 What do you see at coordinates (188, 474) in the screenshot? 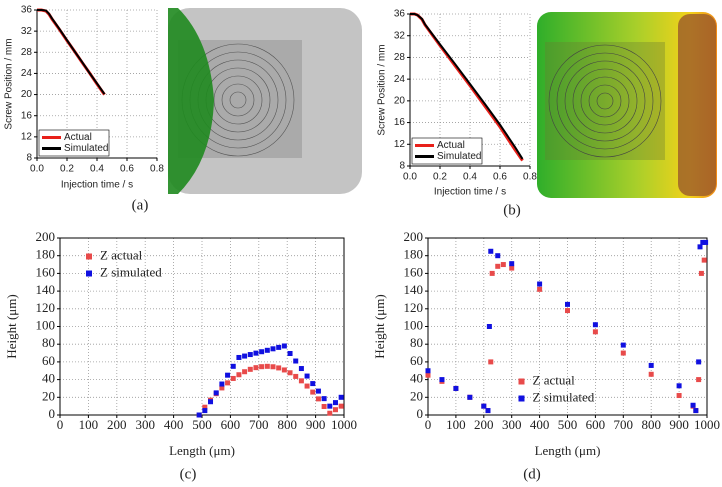
I see `caption: (c)` at bounding box center [188, 474].